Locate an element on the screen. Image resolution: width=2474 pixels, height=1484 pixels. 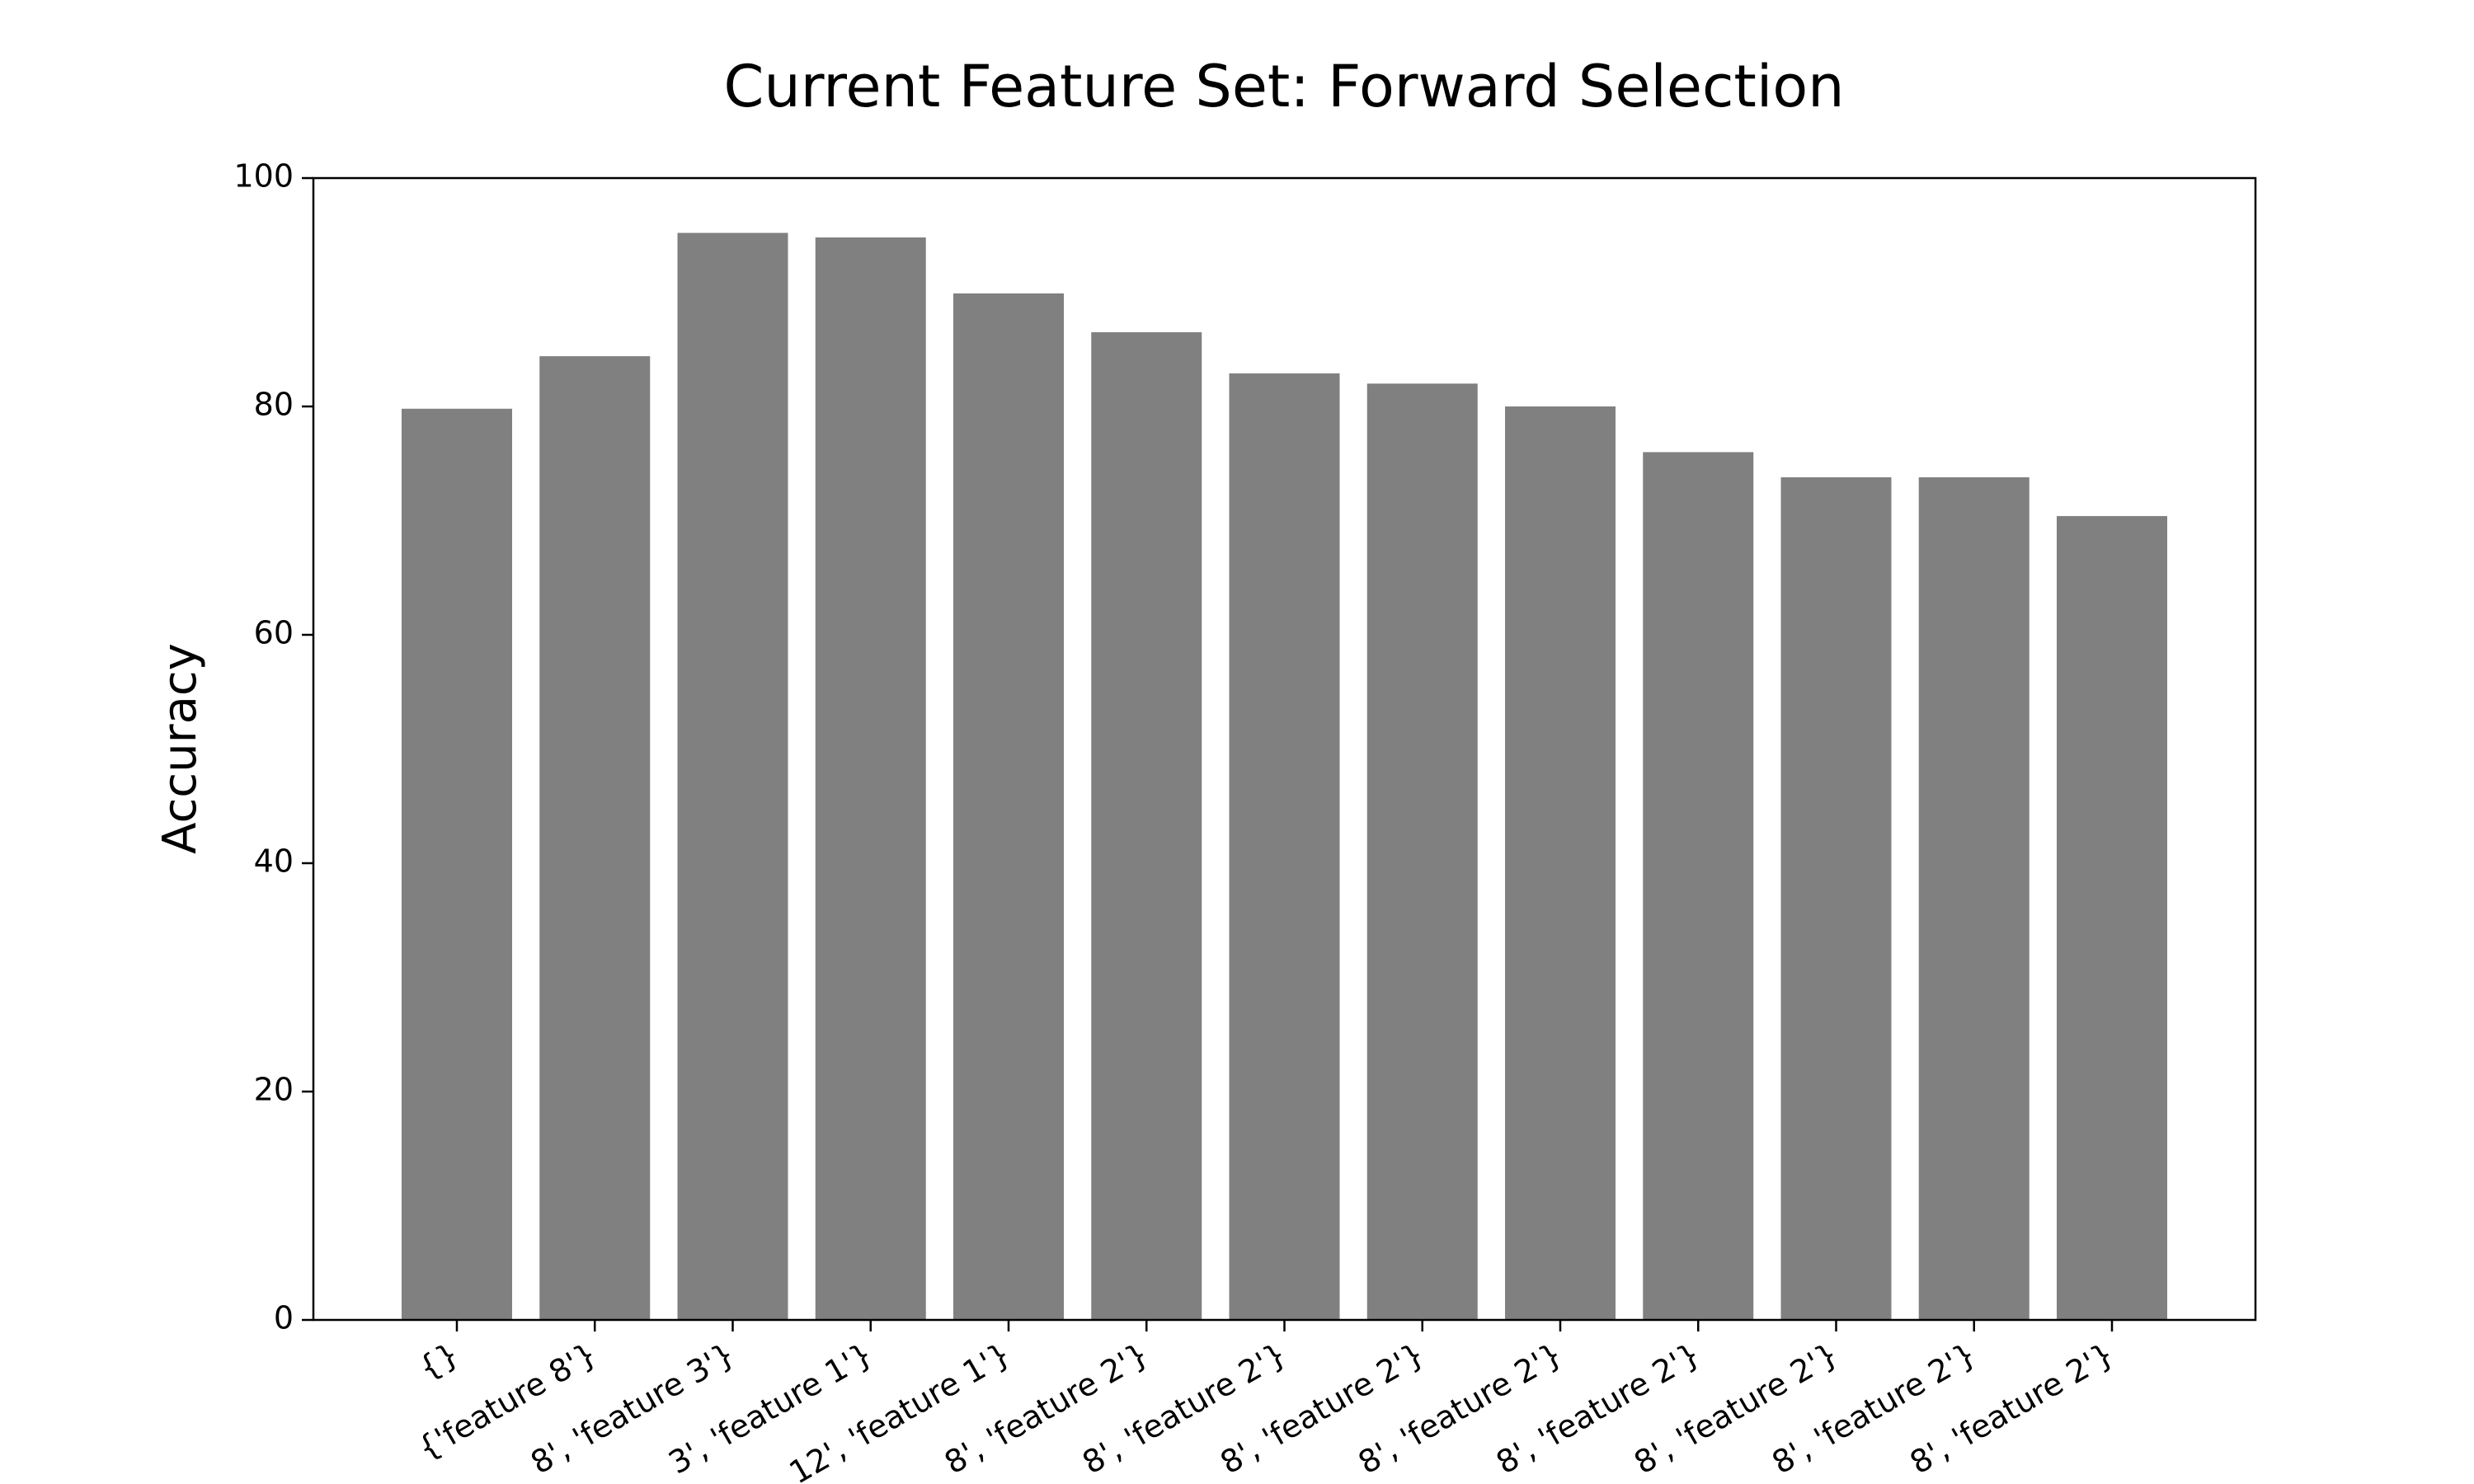
y-tick-label: 60 is located at coordinates (274, 633).